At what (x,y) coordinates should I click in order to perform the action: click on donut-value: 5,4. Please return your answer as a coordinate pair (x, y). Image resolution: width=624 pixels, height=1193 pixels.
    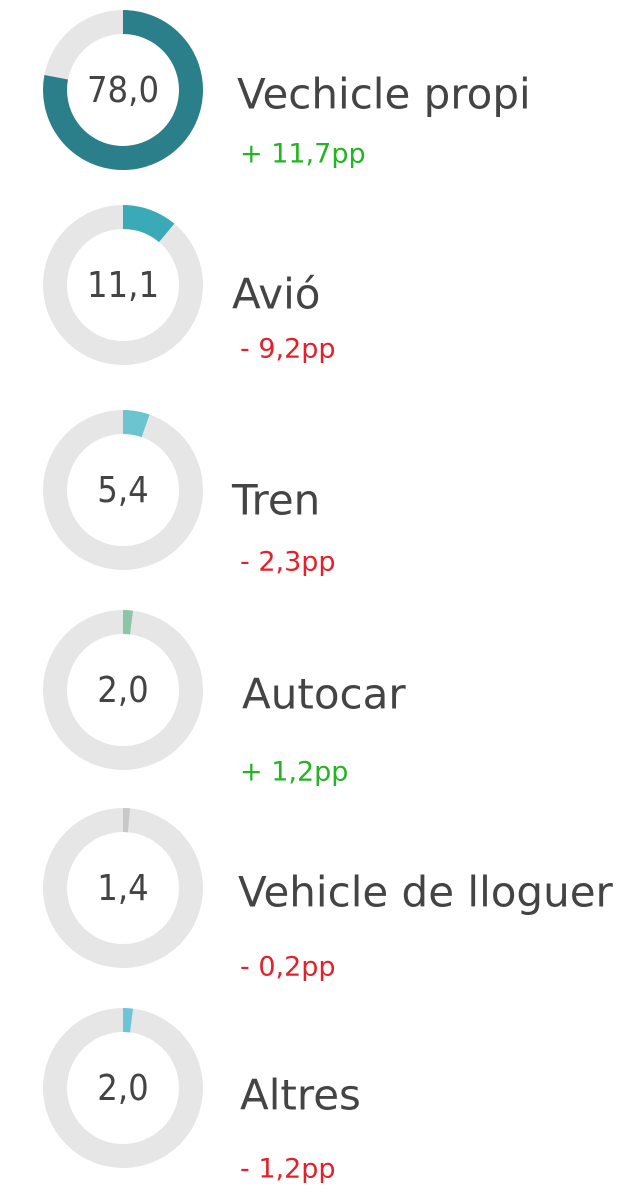
    Looking at the image, I should click on (123, 490).